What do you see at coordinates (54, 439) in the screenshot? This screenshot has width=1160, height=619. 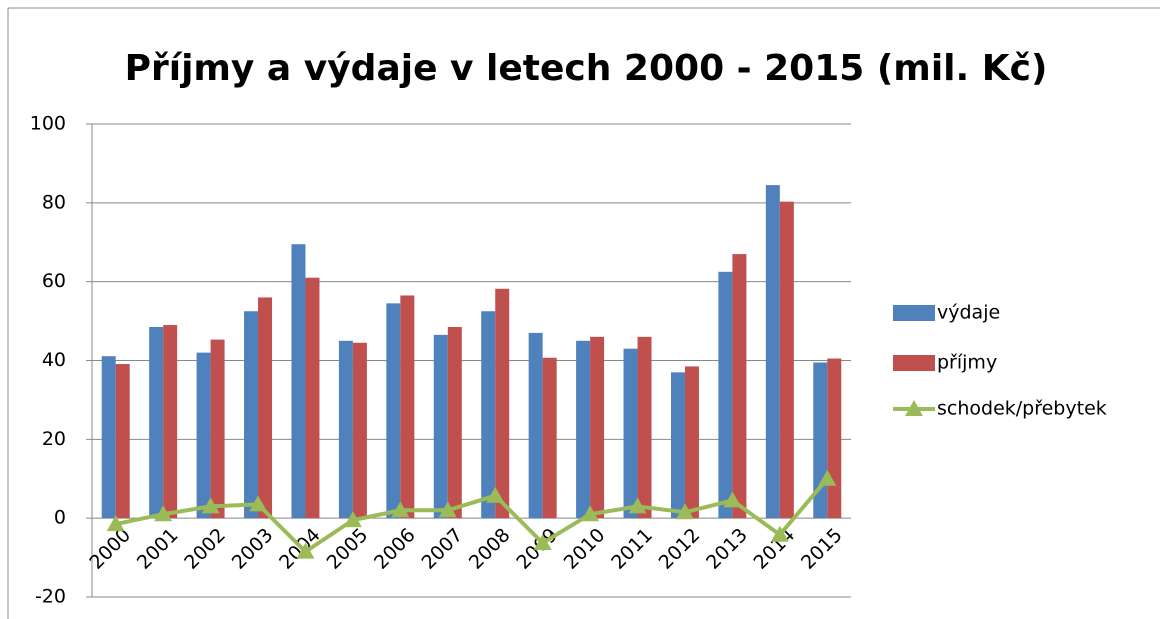 I see `y-tick-label: 20` at bounding box center [54, 439].